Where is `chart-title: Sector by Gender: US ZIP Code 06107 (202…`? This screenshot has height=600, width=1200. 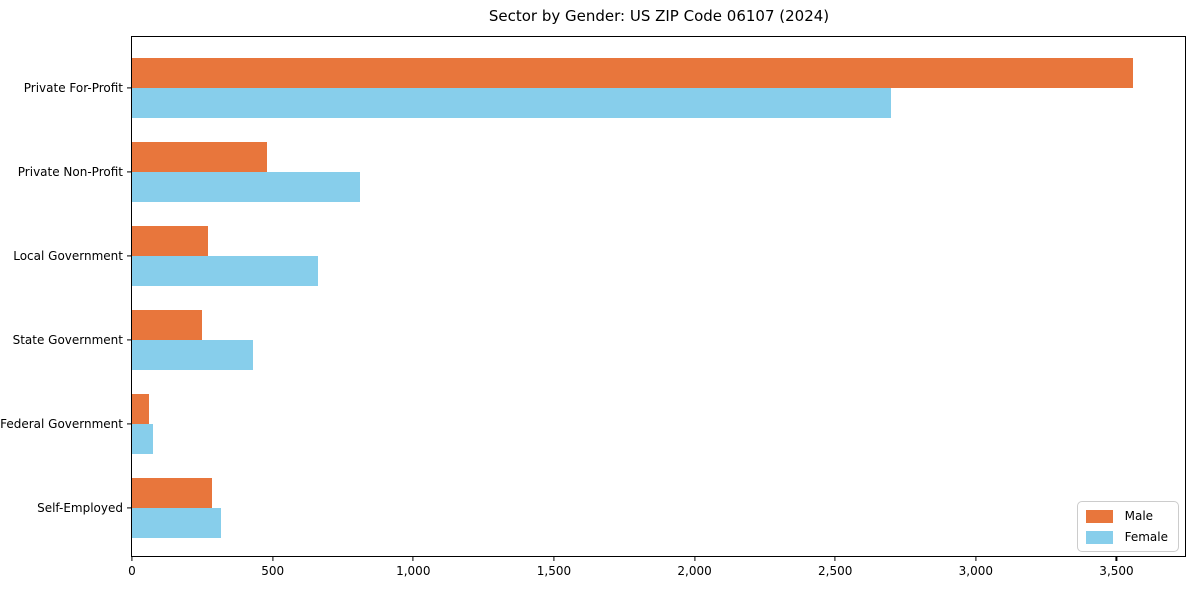
chart-title: Sector by Gender: US ZIP Code 06107 (202… is located at coordinates (659, 16).